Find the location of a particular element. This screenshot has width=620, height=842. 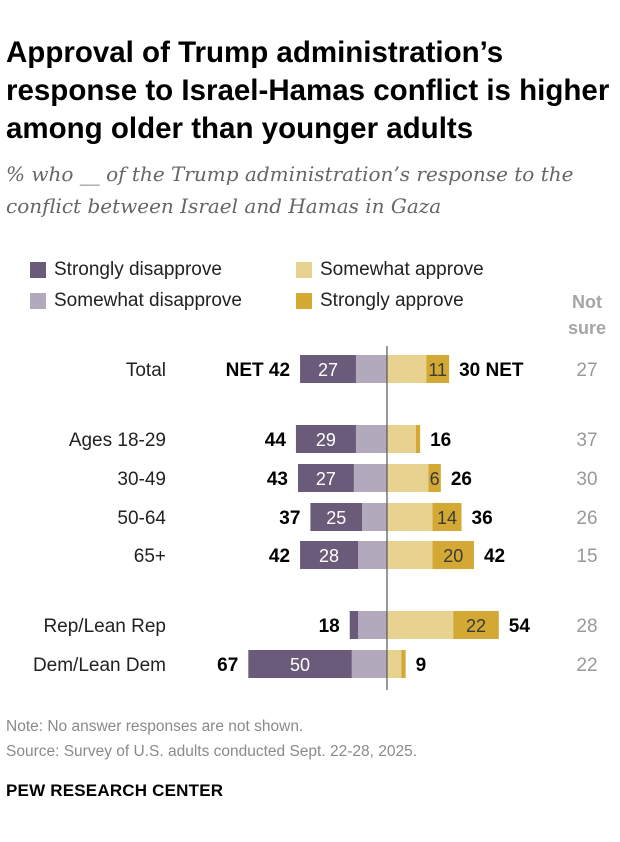

not-sure-value: 22 is located at coordinates (586, 665).